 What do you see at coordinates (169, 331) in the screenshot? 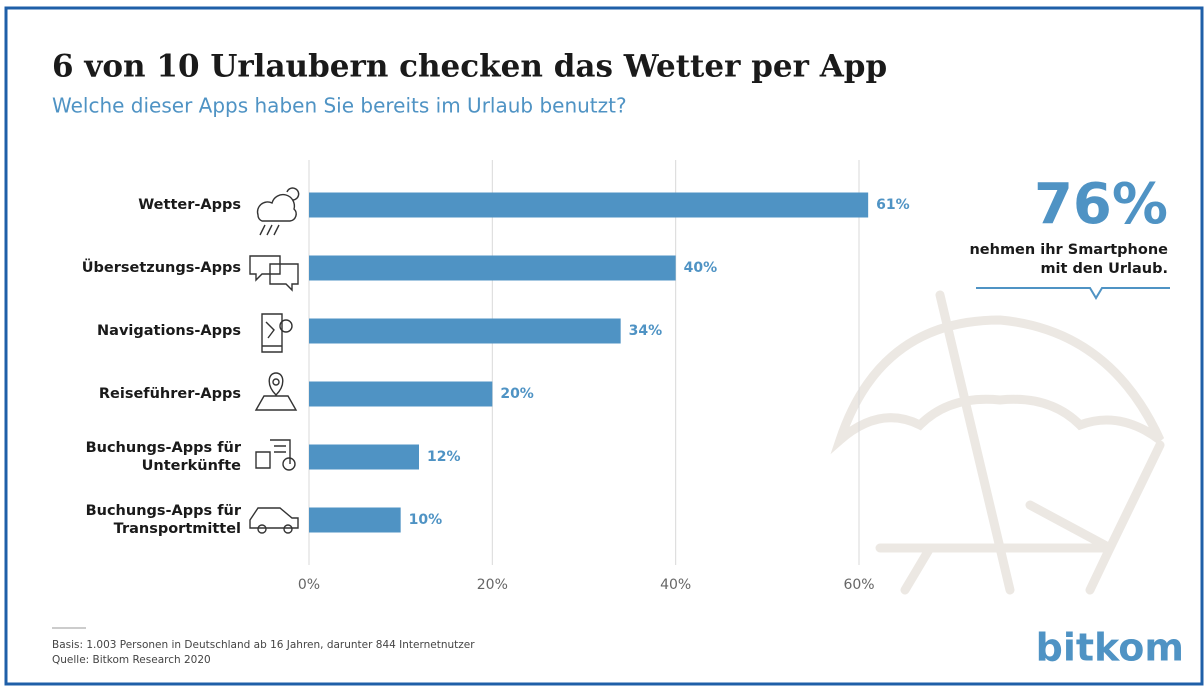
I see `y-tick-label: Navigations-Apps` at bounding box center [169, 331].